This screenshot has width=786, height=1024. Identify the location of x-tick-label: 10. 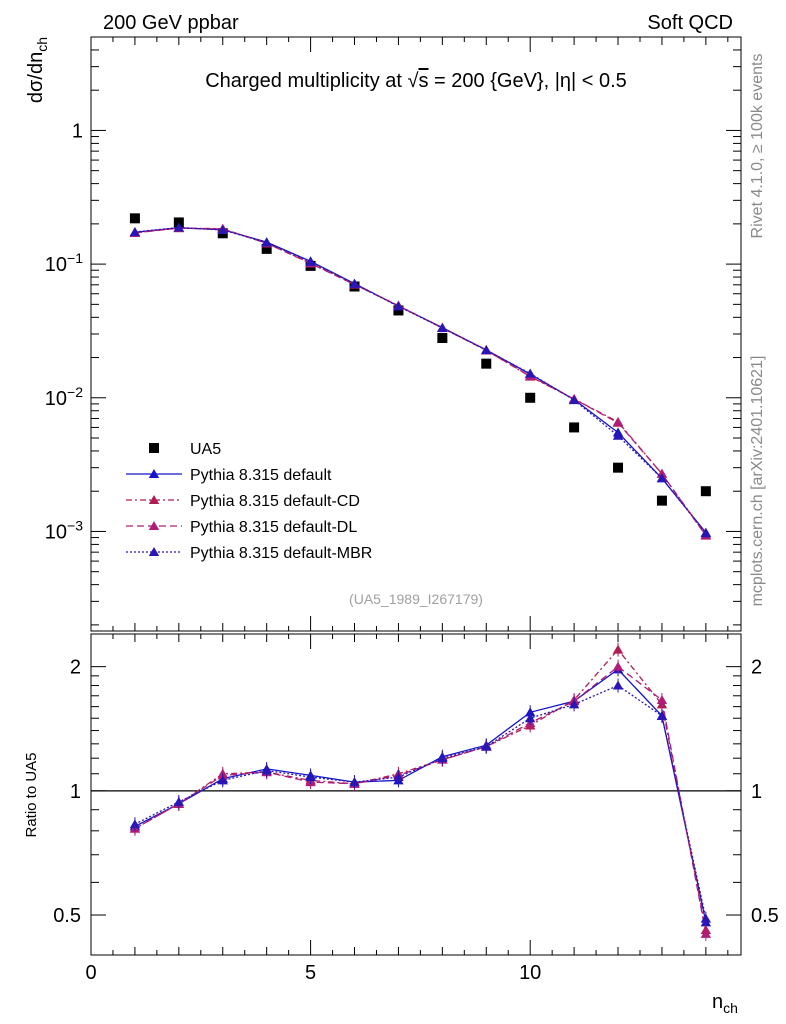
(530, 973).